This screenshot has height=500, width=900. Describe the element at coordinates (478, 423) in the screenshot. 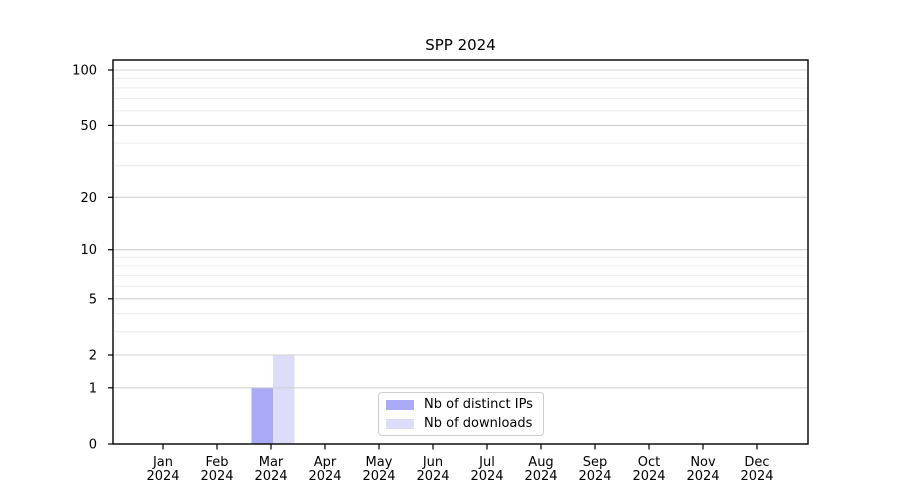

I see `legend-label-downloads: Nb of downloads` at that location.